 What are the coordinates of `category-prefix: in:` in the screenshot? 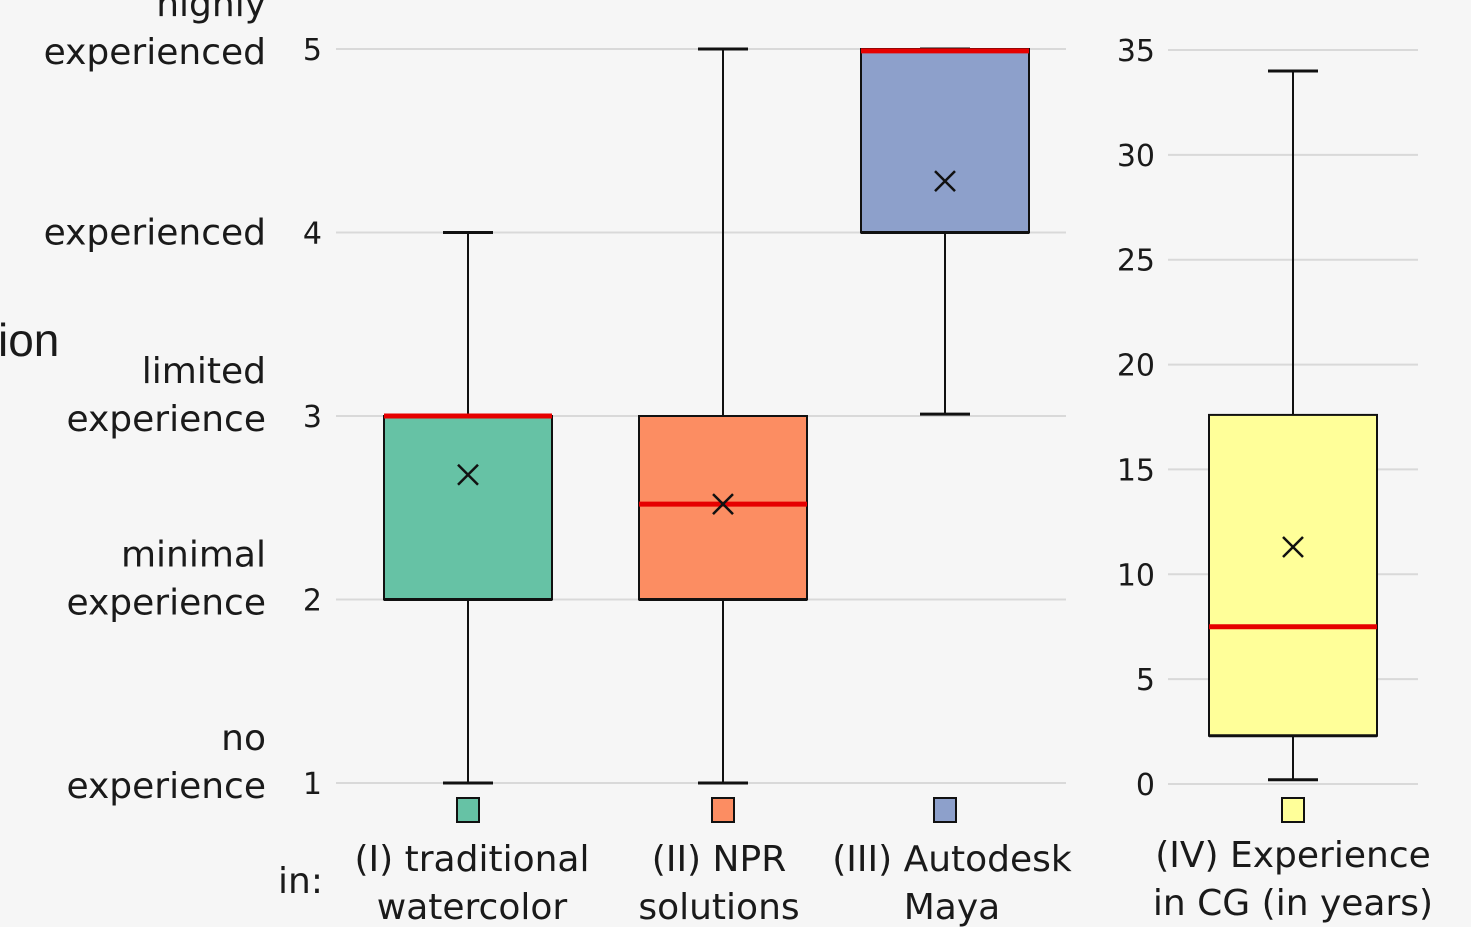 It's located at (300, 881).